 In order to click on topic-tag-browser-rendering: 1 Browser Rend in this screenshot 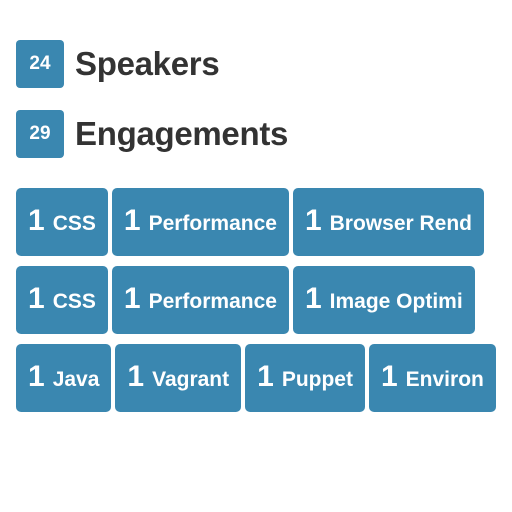, I will do `click(388, 222)`.